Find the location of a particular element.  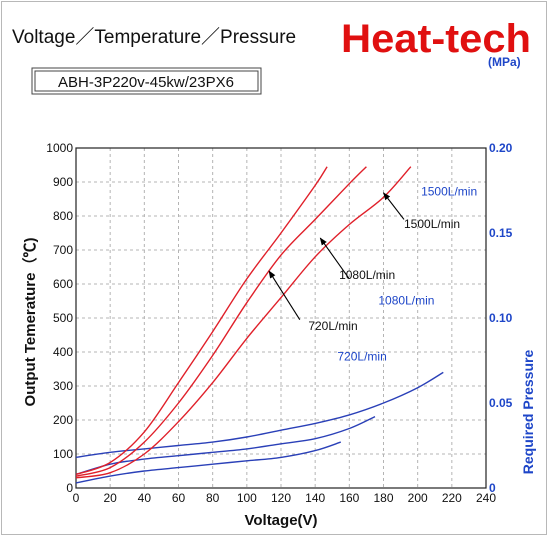

x-tick-label: 180 is located at coordinates (383, 498).